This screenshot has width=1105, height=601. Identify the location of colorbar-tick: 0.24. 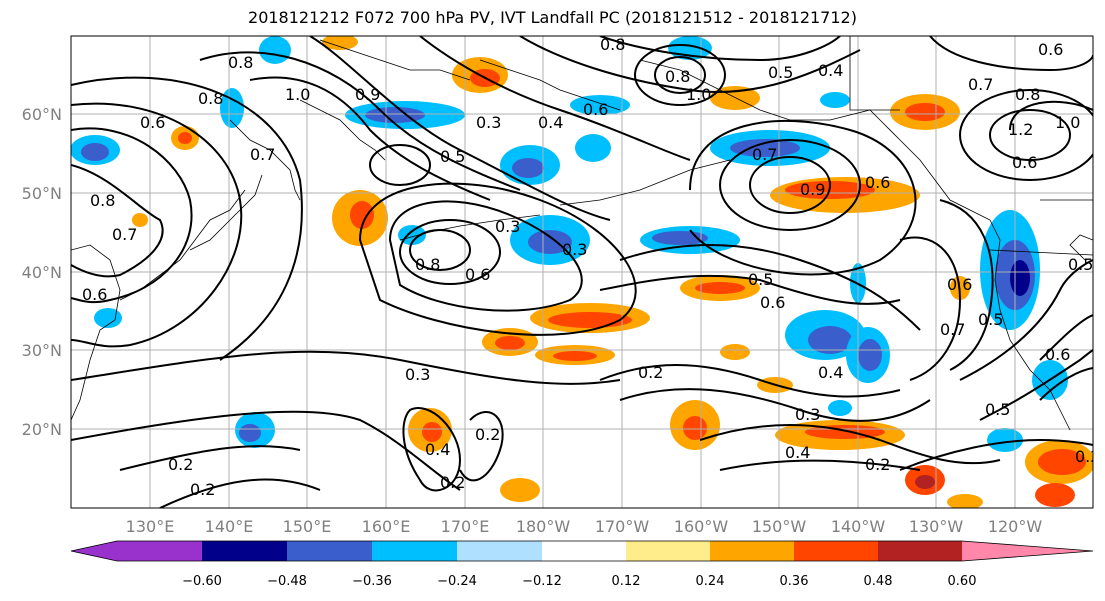
(710, 581).